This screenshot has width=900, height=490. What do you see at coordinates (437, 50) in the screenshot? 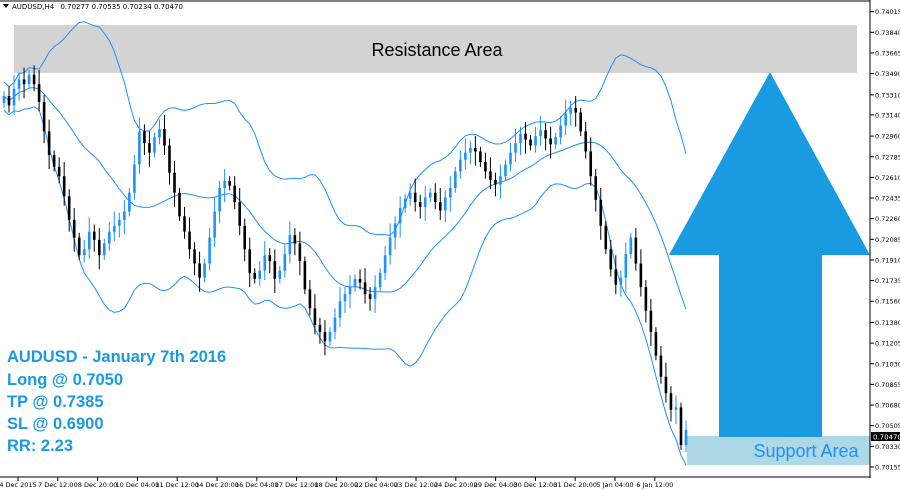
I see `resistance-area-label: Resistance Area` at bounding box center [437, 50].